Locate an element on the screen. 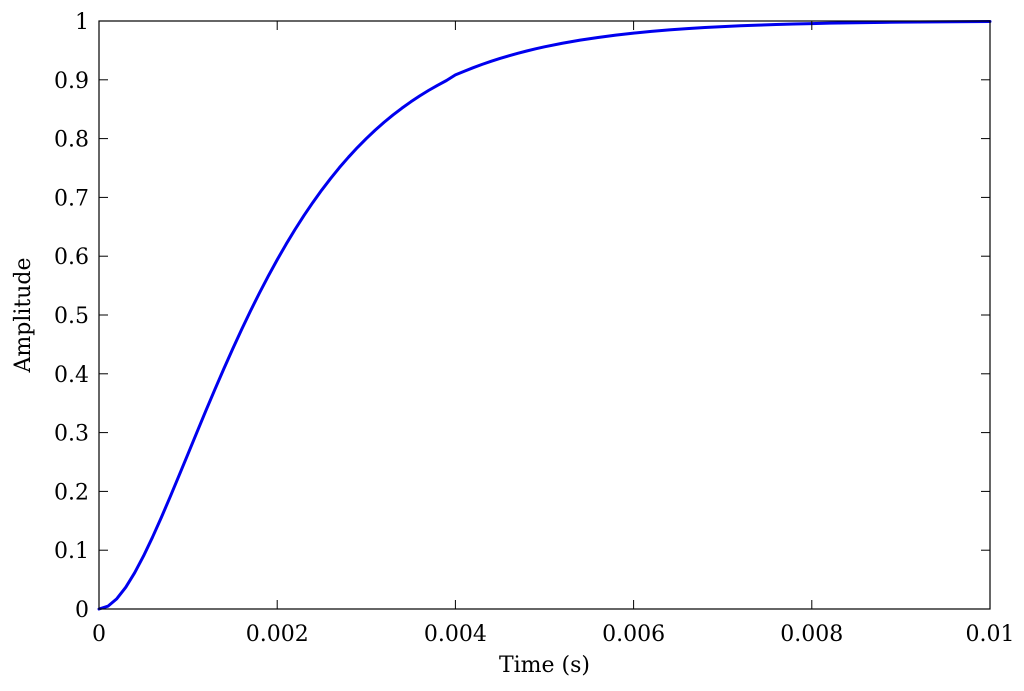 The width and height of the screenshot is (1024, 691). x-axis-label: Time (s) is located at coordinates (544, 665).